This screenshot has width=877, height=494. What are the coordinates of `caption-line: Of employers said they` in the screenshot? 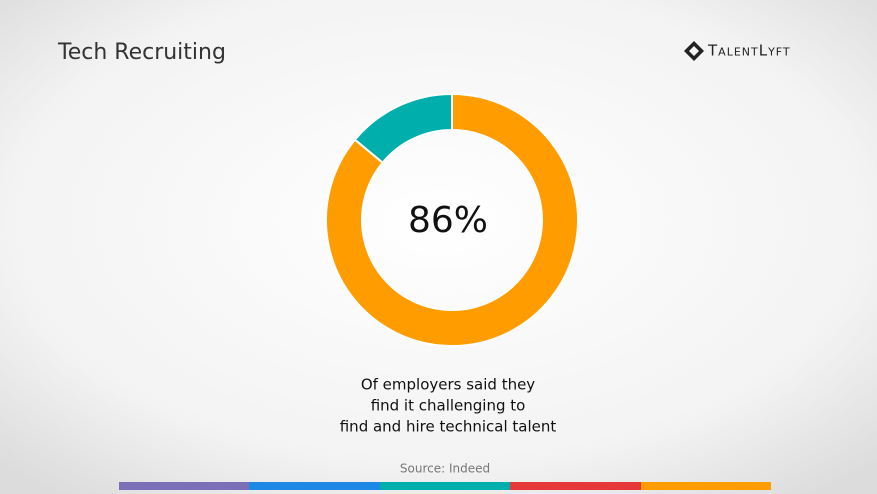 It's located at (448, 385).